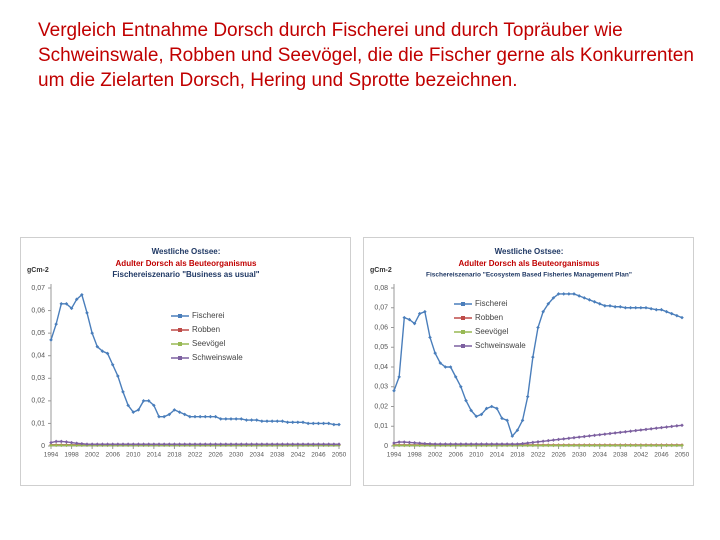 This screenshot has height=540, width=720. What do you see at coordinates (186, 251) in the screenshot?
I see `chart-title: Westliche Ostsee:` at bounding box center [186, 251].